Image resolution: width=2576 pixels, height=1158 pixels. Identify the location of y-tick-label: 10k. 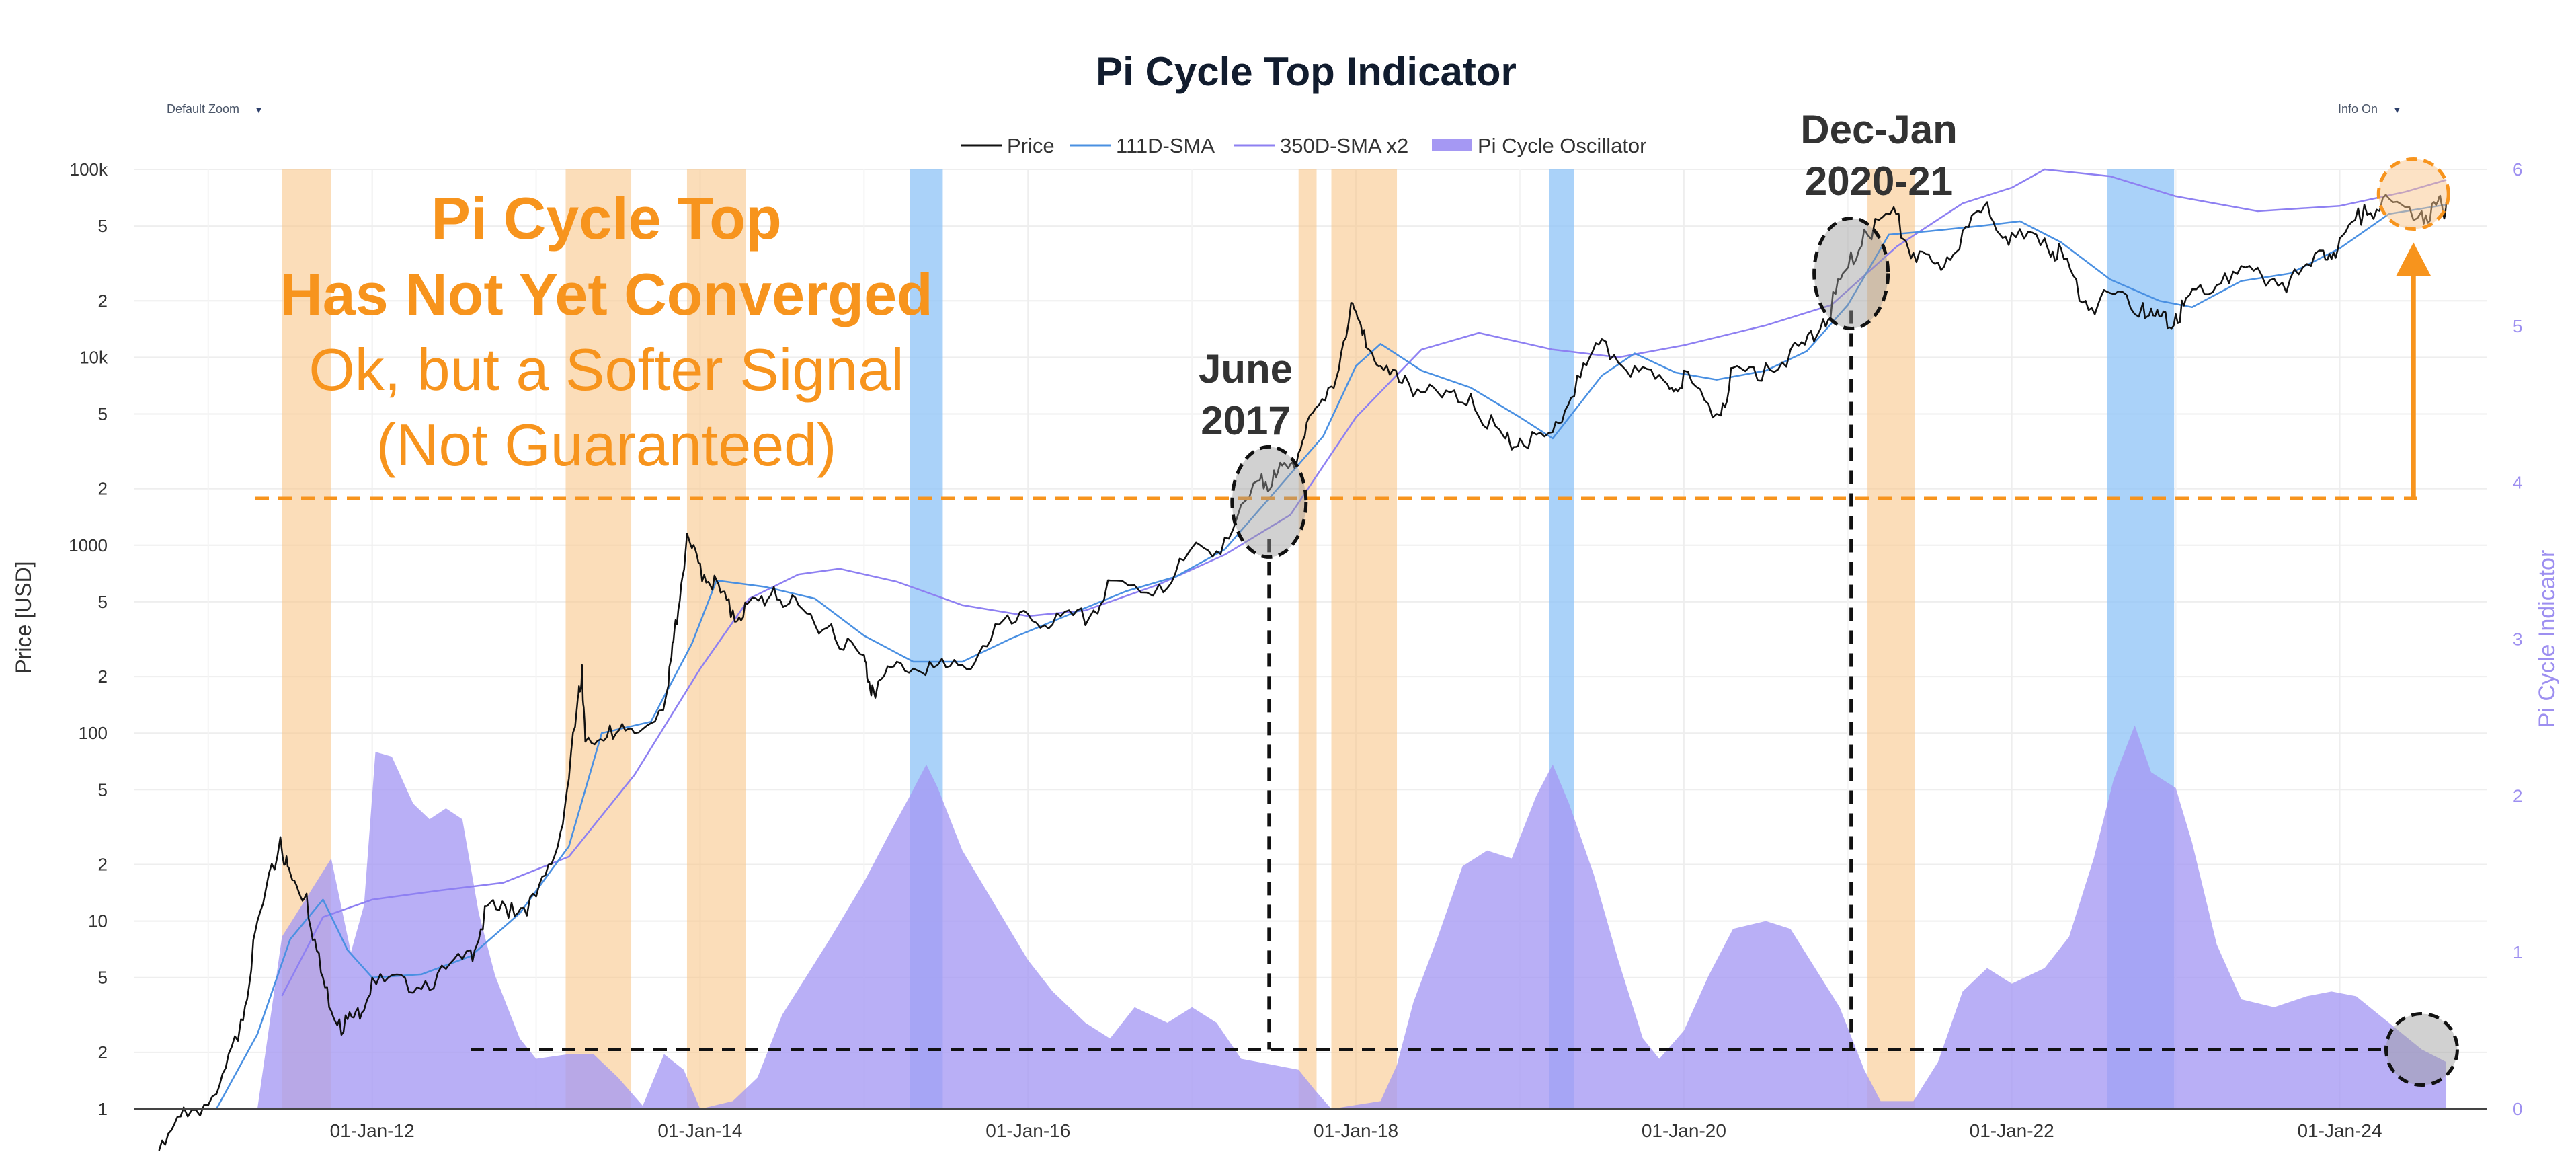
(93, 357).